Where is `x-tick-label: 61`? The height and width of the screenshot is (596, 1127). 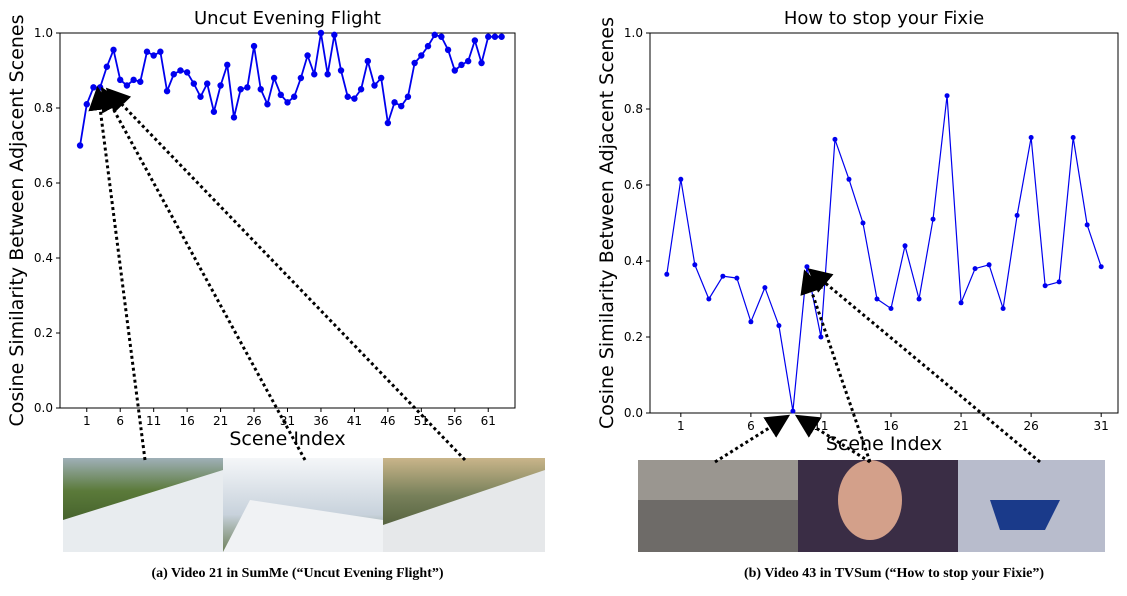
x-tick-label: 61 is located at coordinates (488, 421).